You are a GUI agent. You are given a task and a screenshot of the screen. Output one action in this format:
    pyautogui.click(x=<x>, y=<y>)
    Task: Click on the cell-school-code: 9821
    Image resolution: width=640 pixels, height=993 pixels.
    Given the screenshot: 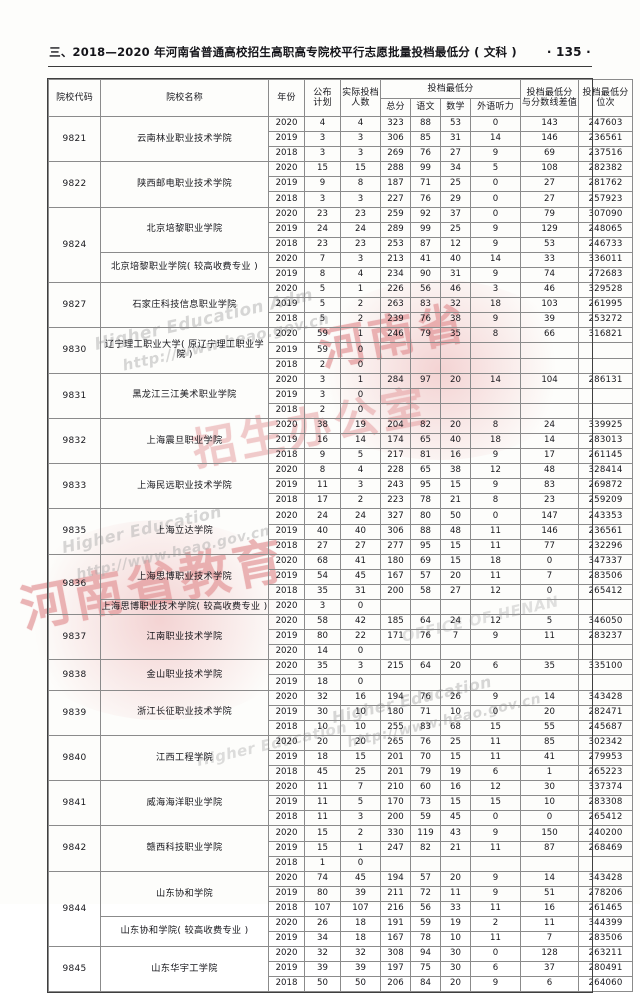 What is the action you would take?
    pyautogui.click(x=74, y=139)
    